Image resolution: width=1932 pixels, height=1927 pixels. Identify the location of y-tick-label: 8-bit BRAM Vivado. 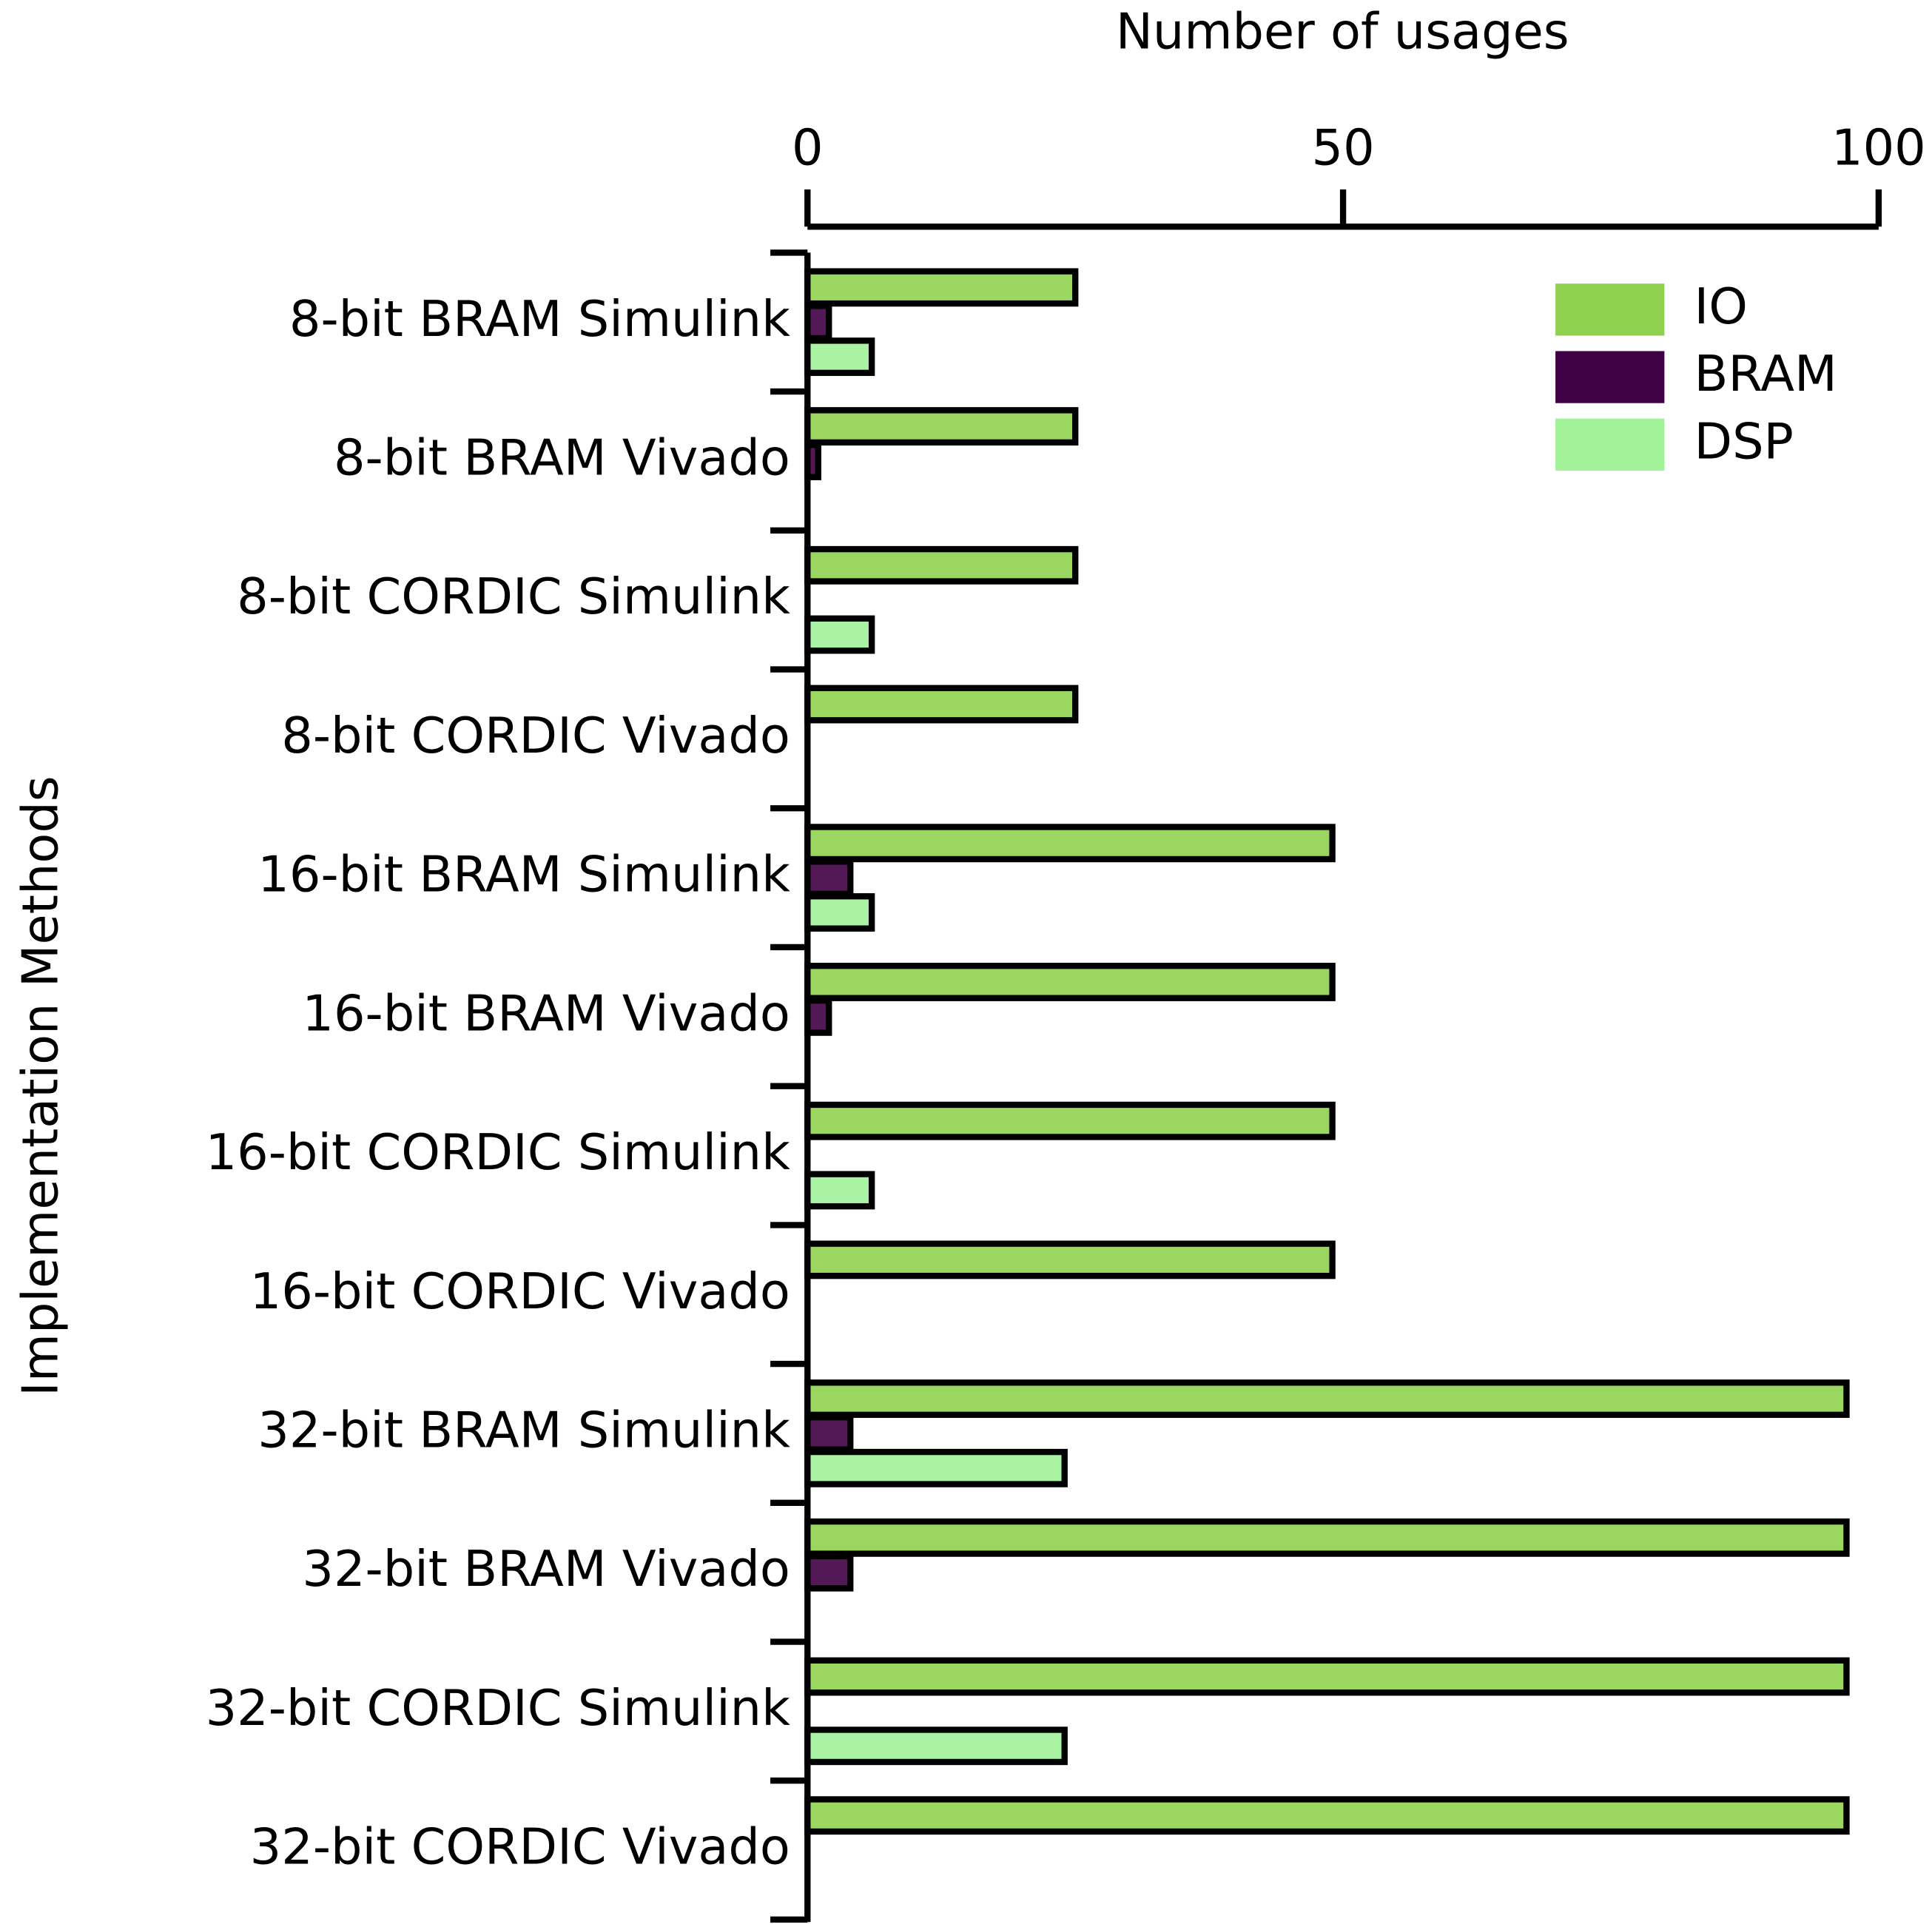
(562, 458).